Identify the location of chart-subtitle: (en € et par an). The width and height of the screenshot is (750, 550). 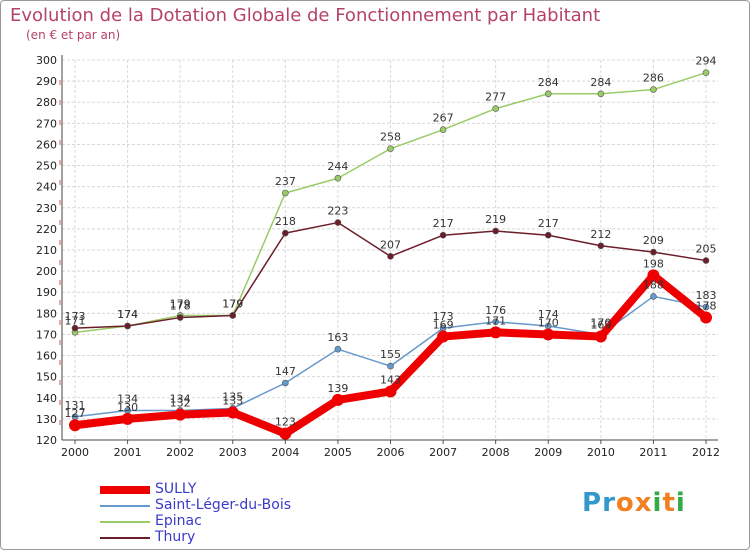
(73, 35).